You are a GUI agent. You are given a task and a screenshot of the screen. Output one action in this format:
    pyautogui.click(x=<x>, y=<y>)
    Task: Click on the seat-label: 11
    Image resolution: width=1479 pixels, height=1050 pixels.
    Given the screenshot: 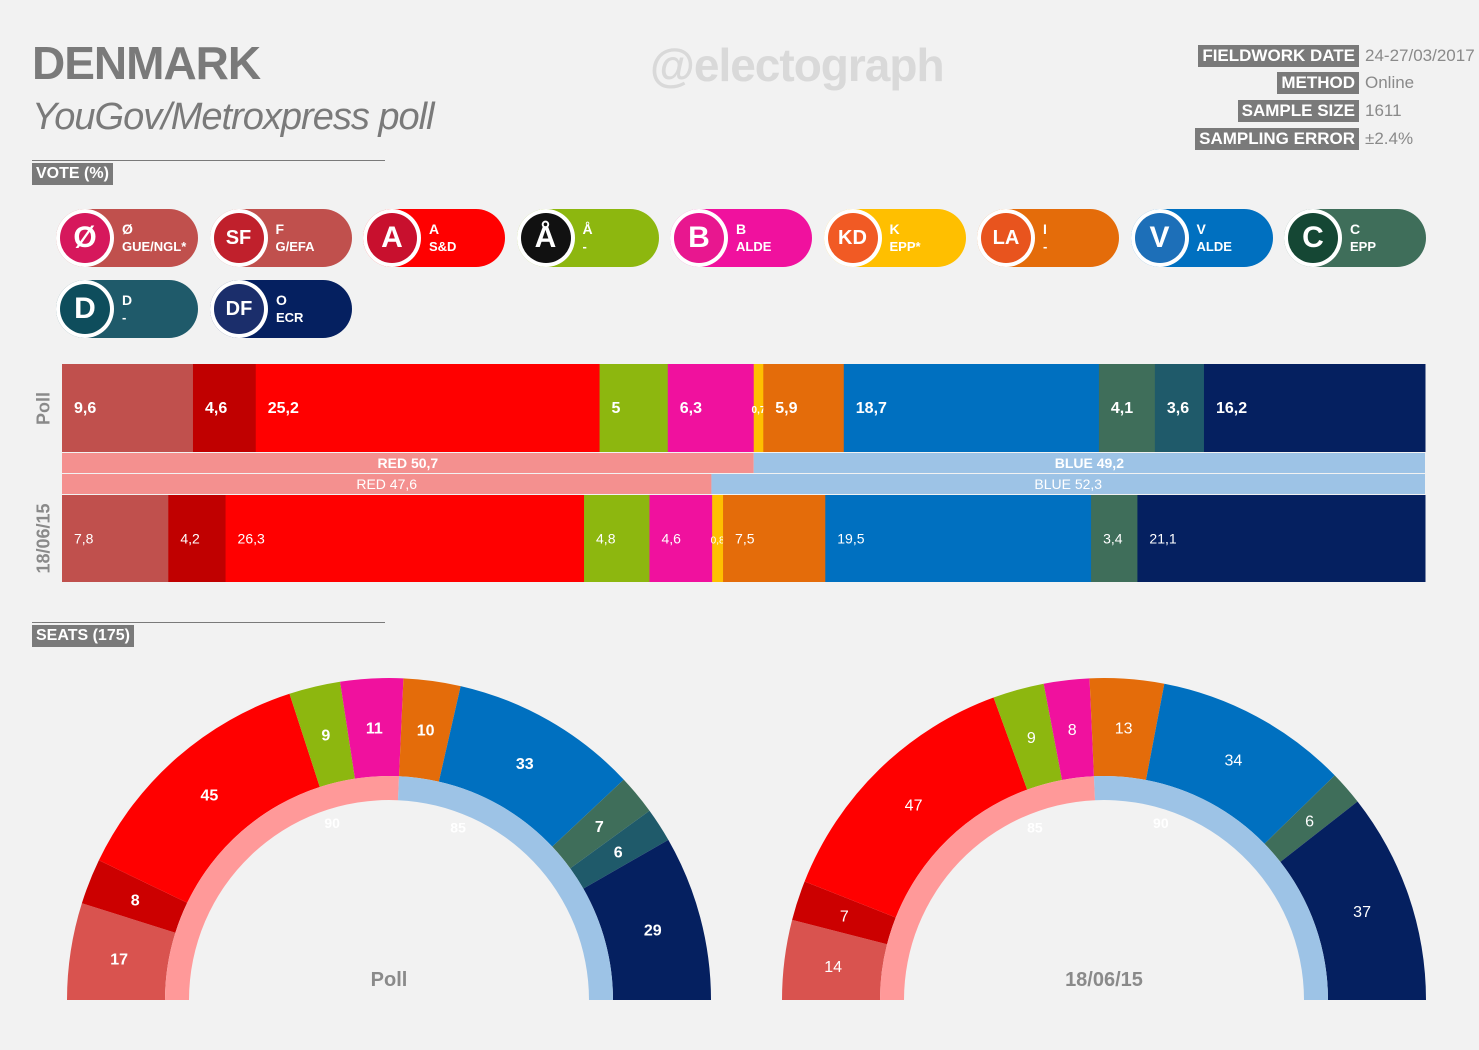 What is the action you would take?
    pyautogui.click(x=374, y=728)
    